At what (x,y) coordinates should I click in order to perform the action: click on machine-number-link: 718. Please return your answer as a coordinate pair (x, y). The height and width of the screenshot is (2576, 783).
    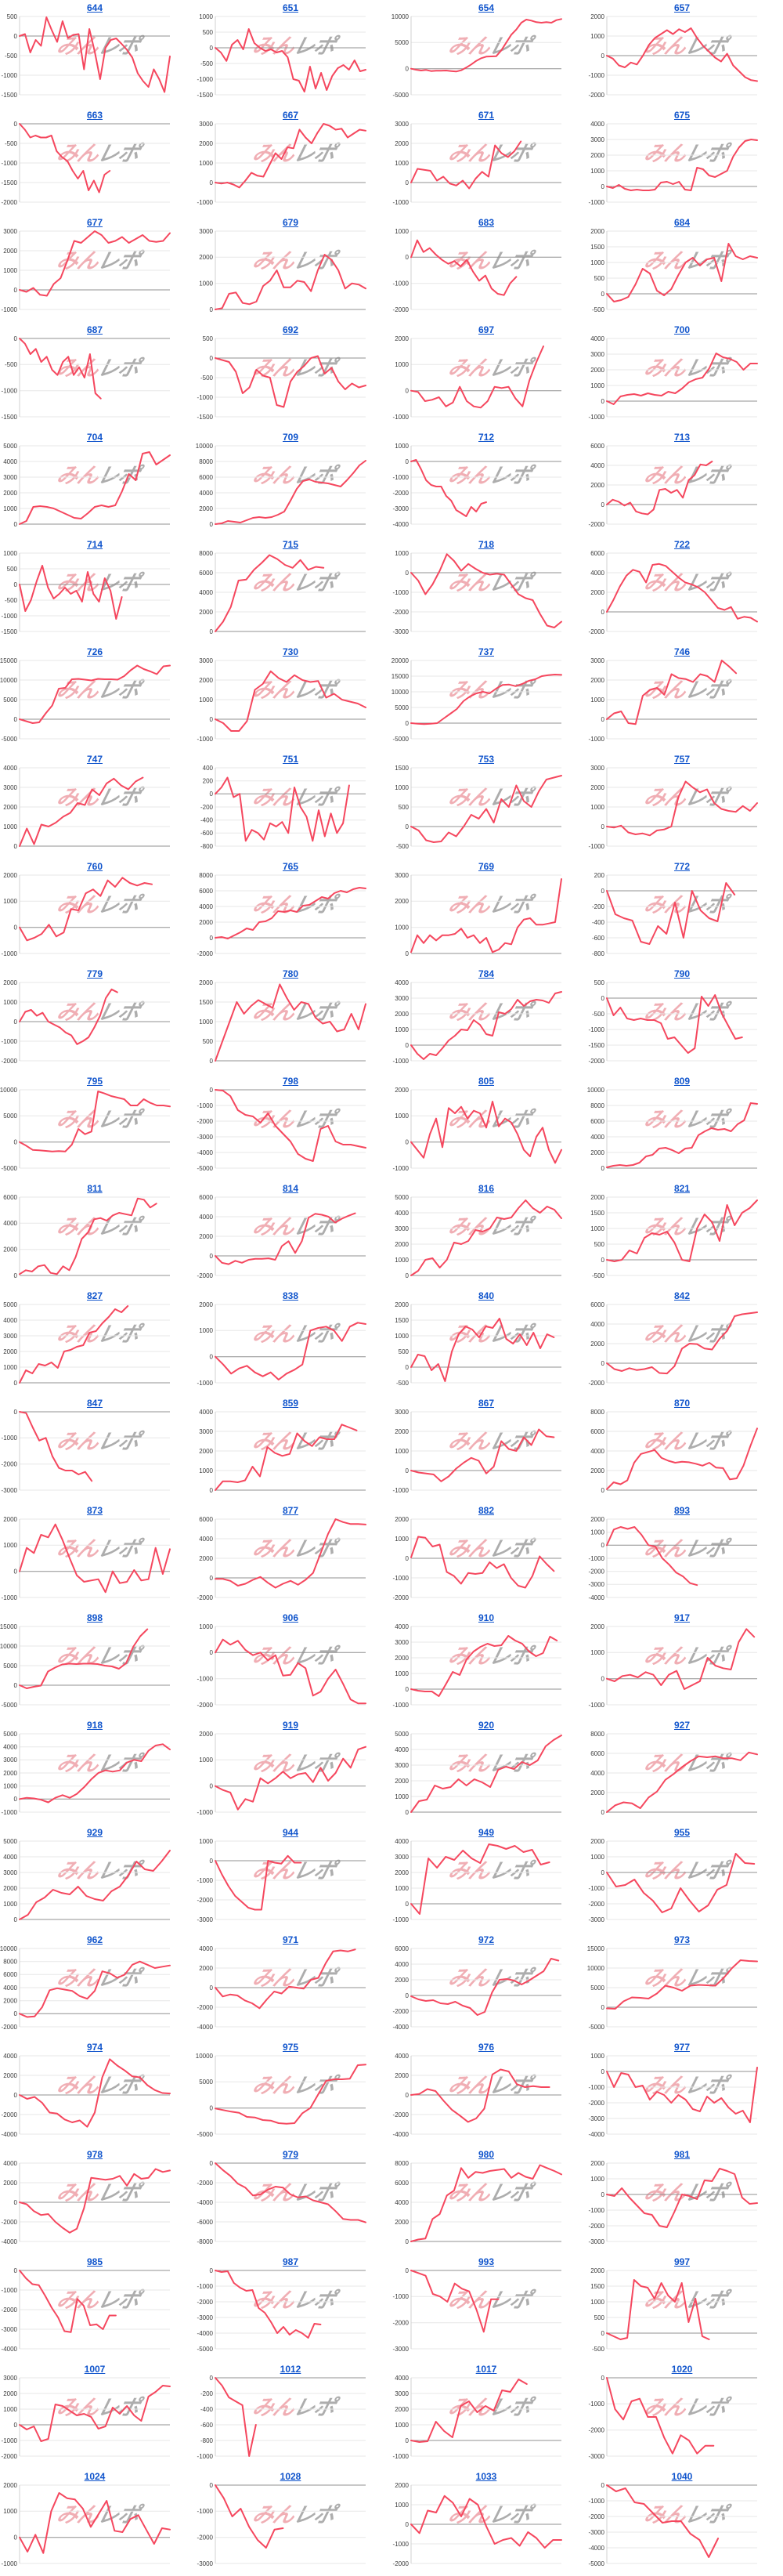
    Looking at the image, I should click on (486, 545).